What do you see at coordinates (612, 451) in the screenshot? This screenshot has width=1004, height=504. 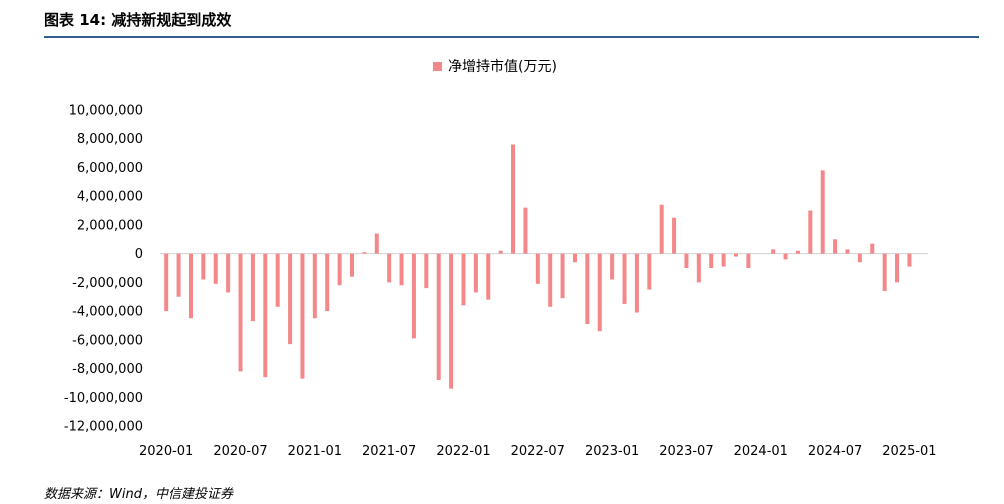 I see `x-tick-label: 2023-01` at bounding box center [612, 451].